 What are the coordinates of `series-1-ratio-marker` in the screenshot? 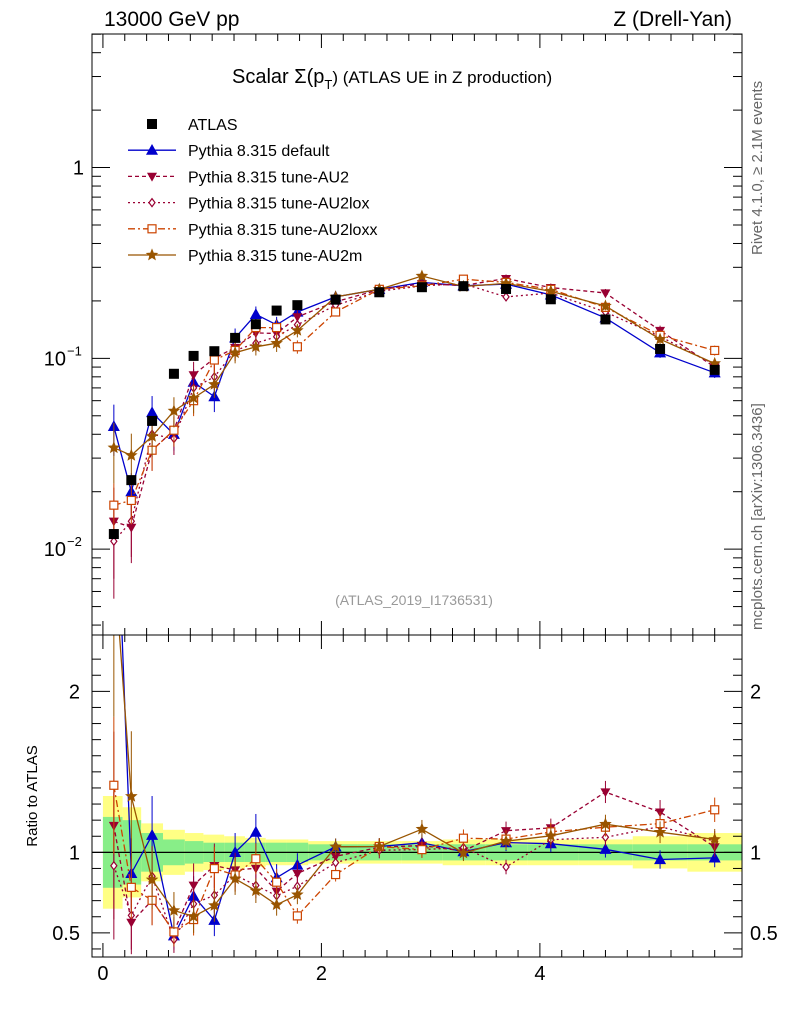 It's located at (297, 874).